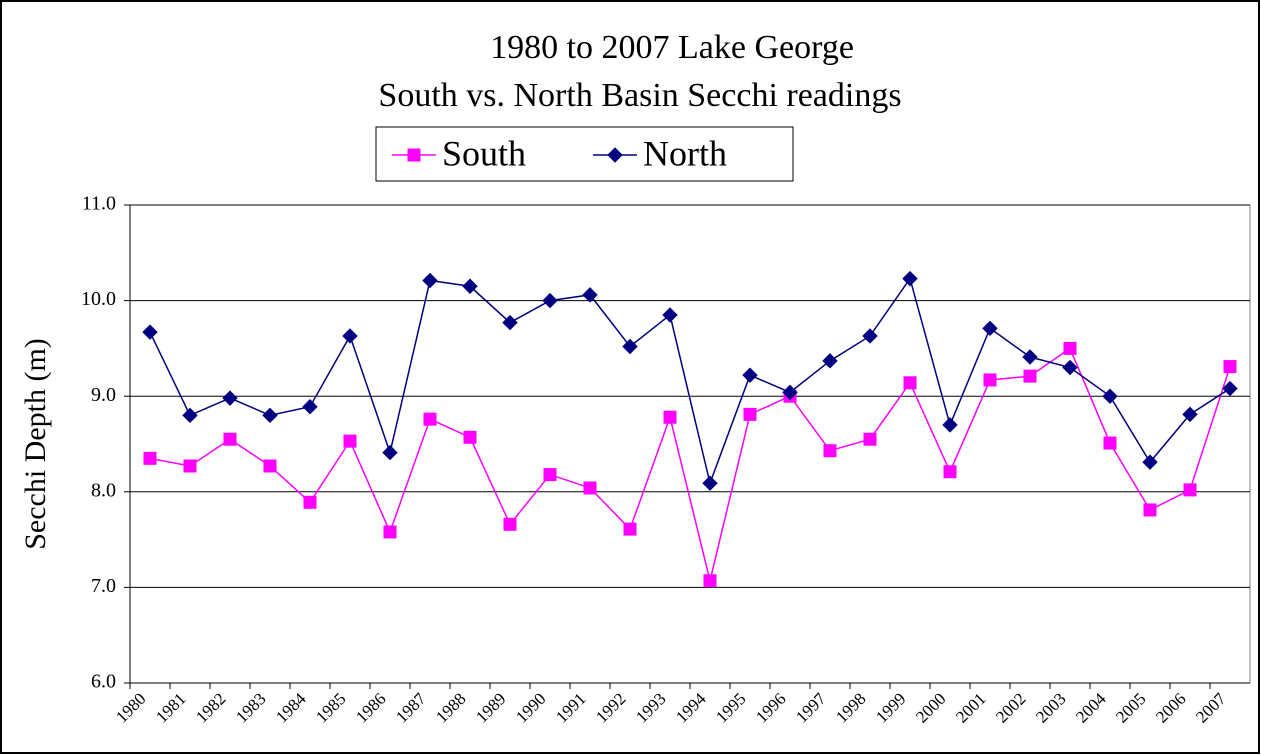 The width and height of the screenshot is (1261, 755). I want to click on chart-title: 1980 to 2007 Lake George, so click(672, 47).